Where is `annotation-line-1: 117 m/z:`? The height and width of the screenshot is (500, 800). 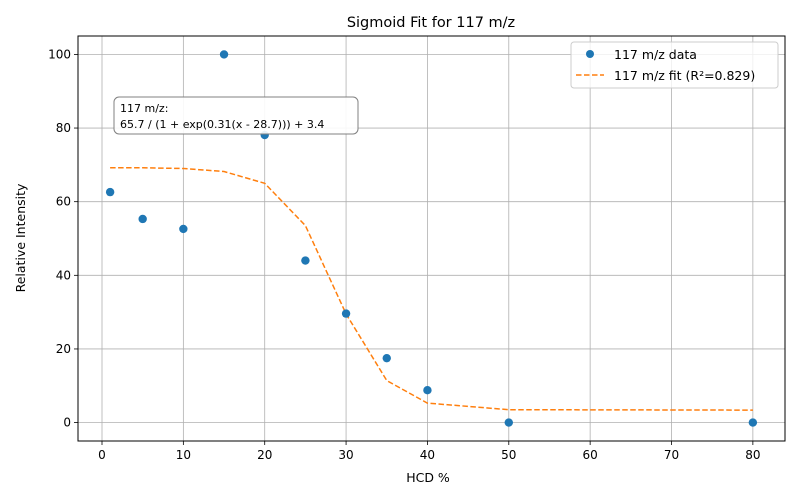
annotation-line-1: 117 m/z: is located at coordinates (144, 108).